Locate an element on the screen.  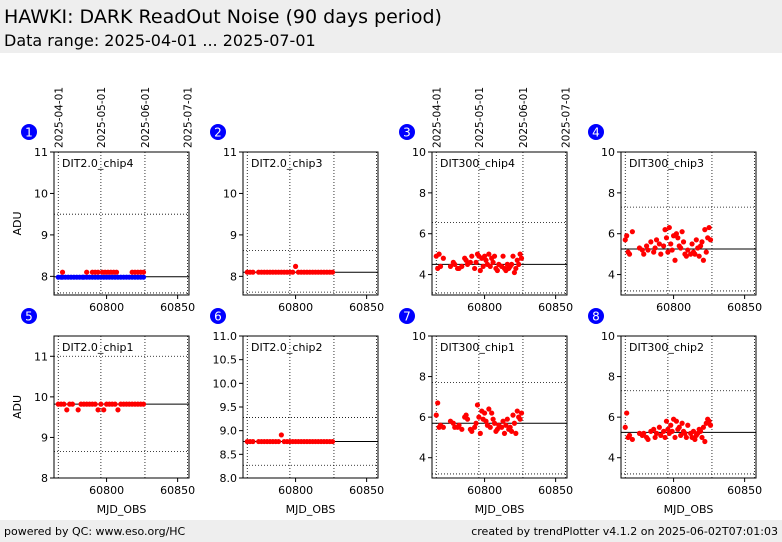
panel-label: DIT2.0_chip2 is located at coordinates (286, 347).